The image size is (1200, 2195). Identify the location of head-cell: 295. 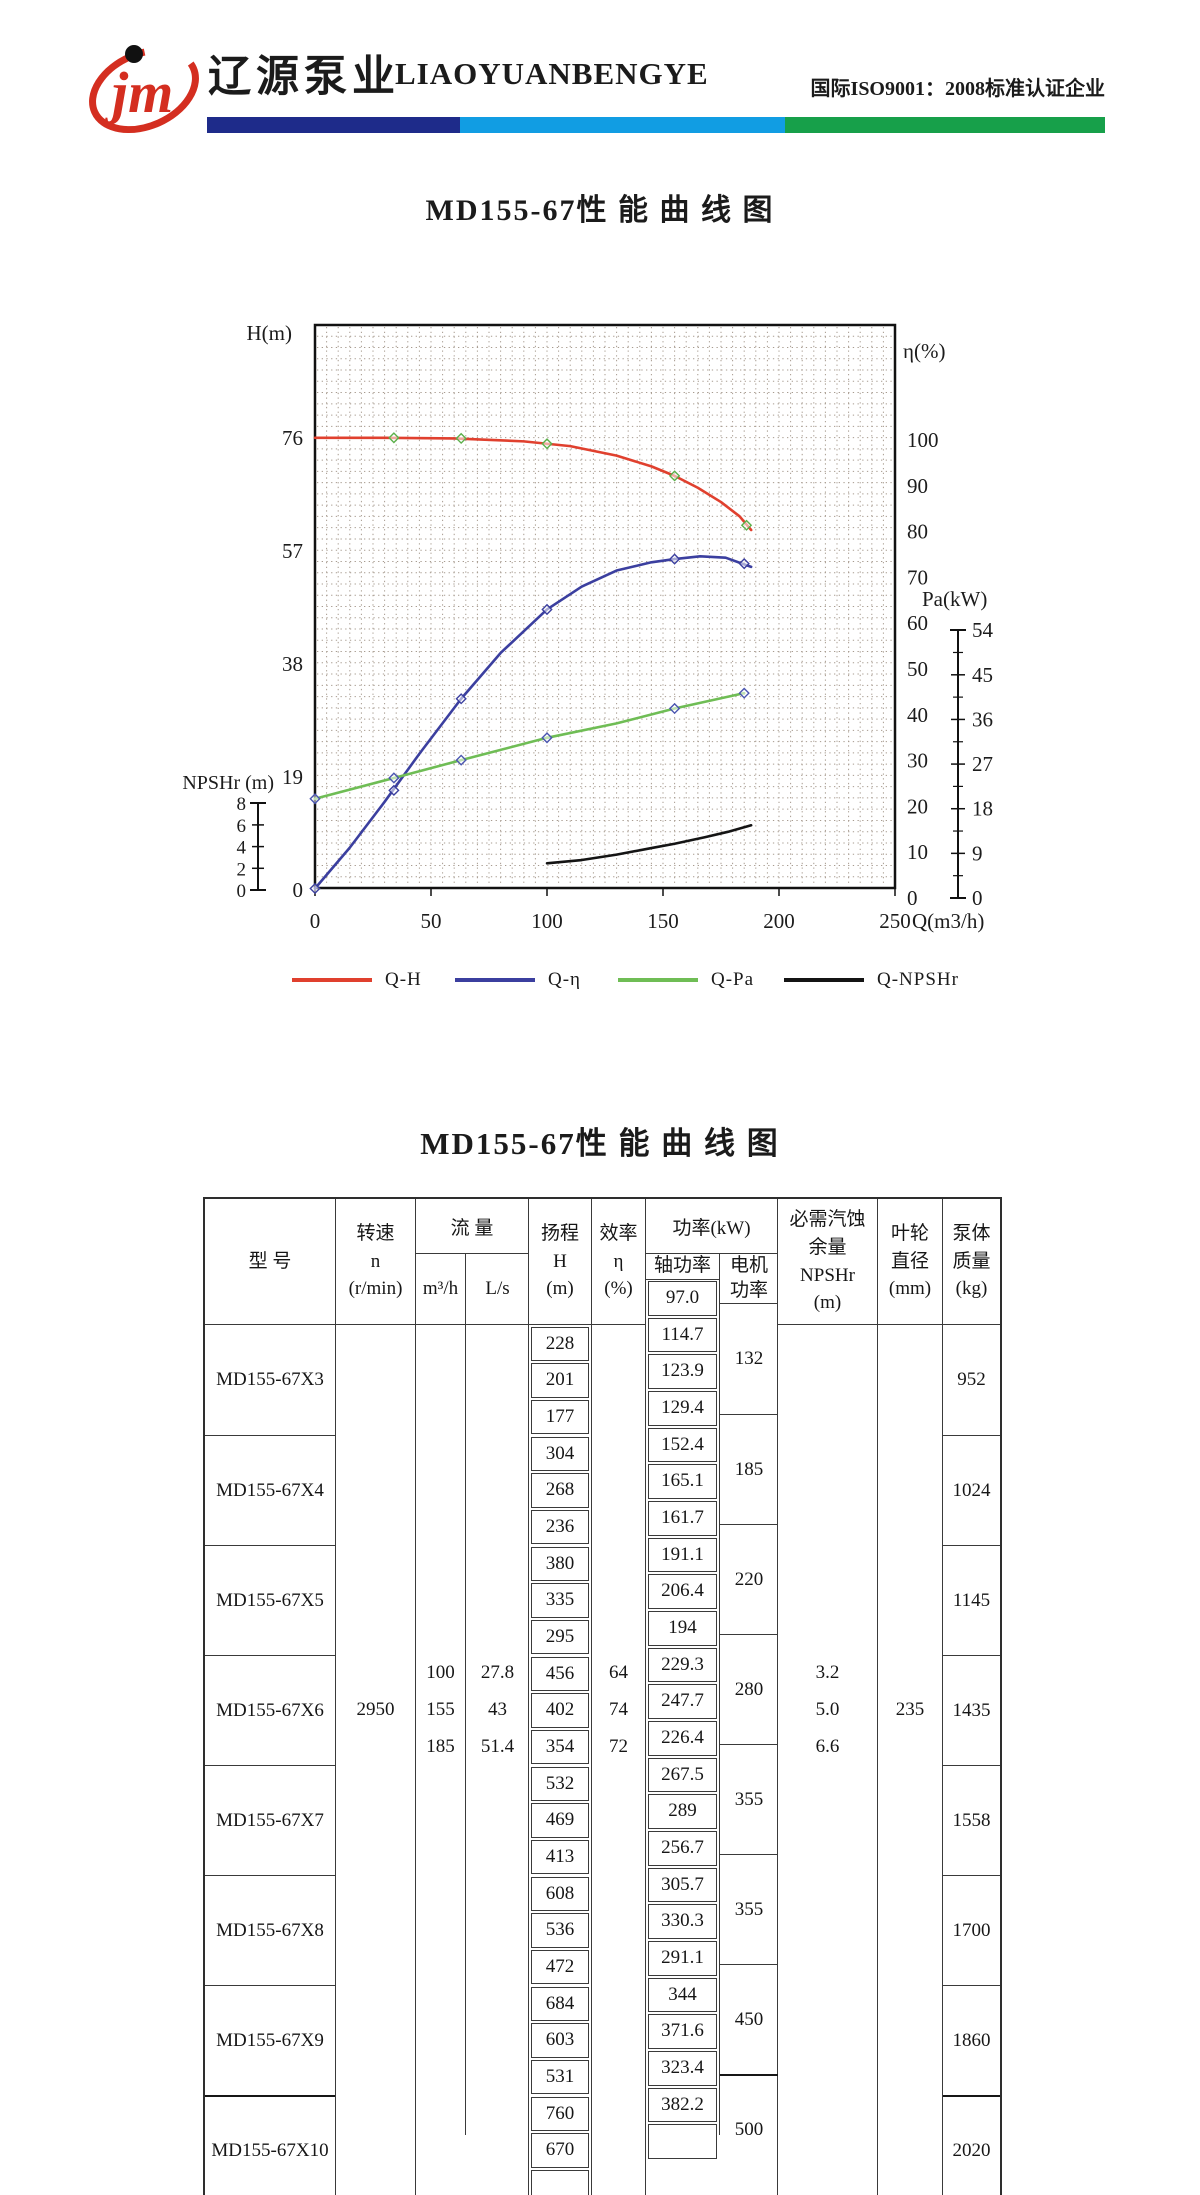
(560, 1636).